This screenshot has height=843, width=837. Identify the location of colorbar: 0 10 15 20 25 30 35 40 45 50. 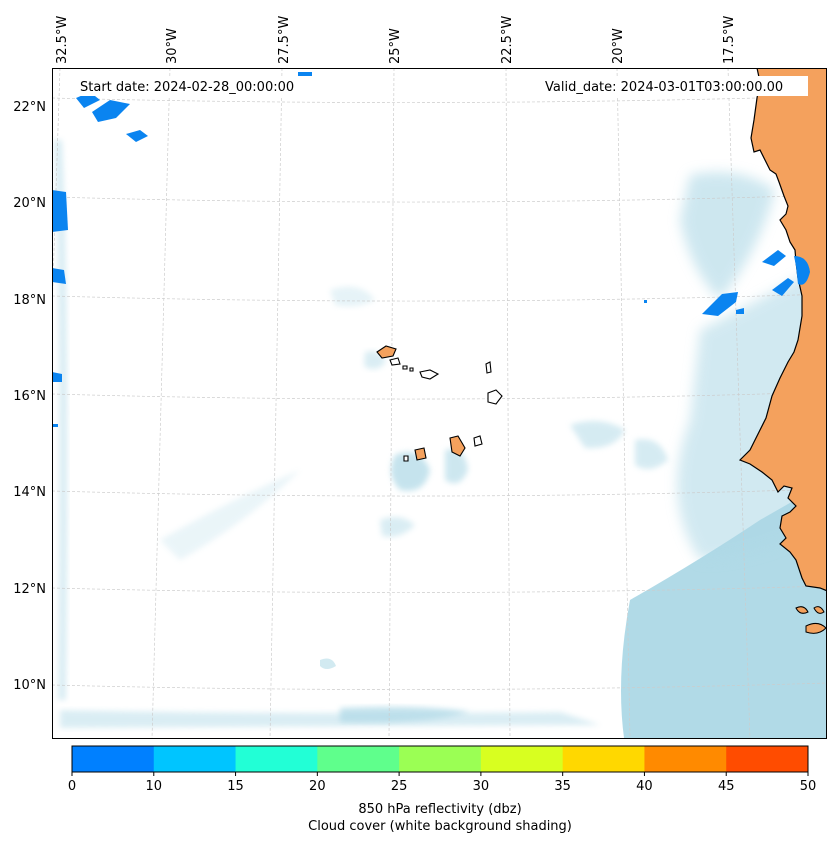
(442, 769).